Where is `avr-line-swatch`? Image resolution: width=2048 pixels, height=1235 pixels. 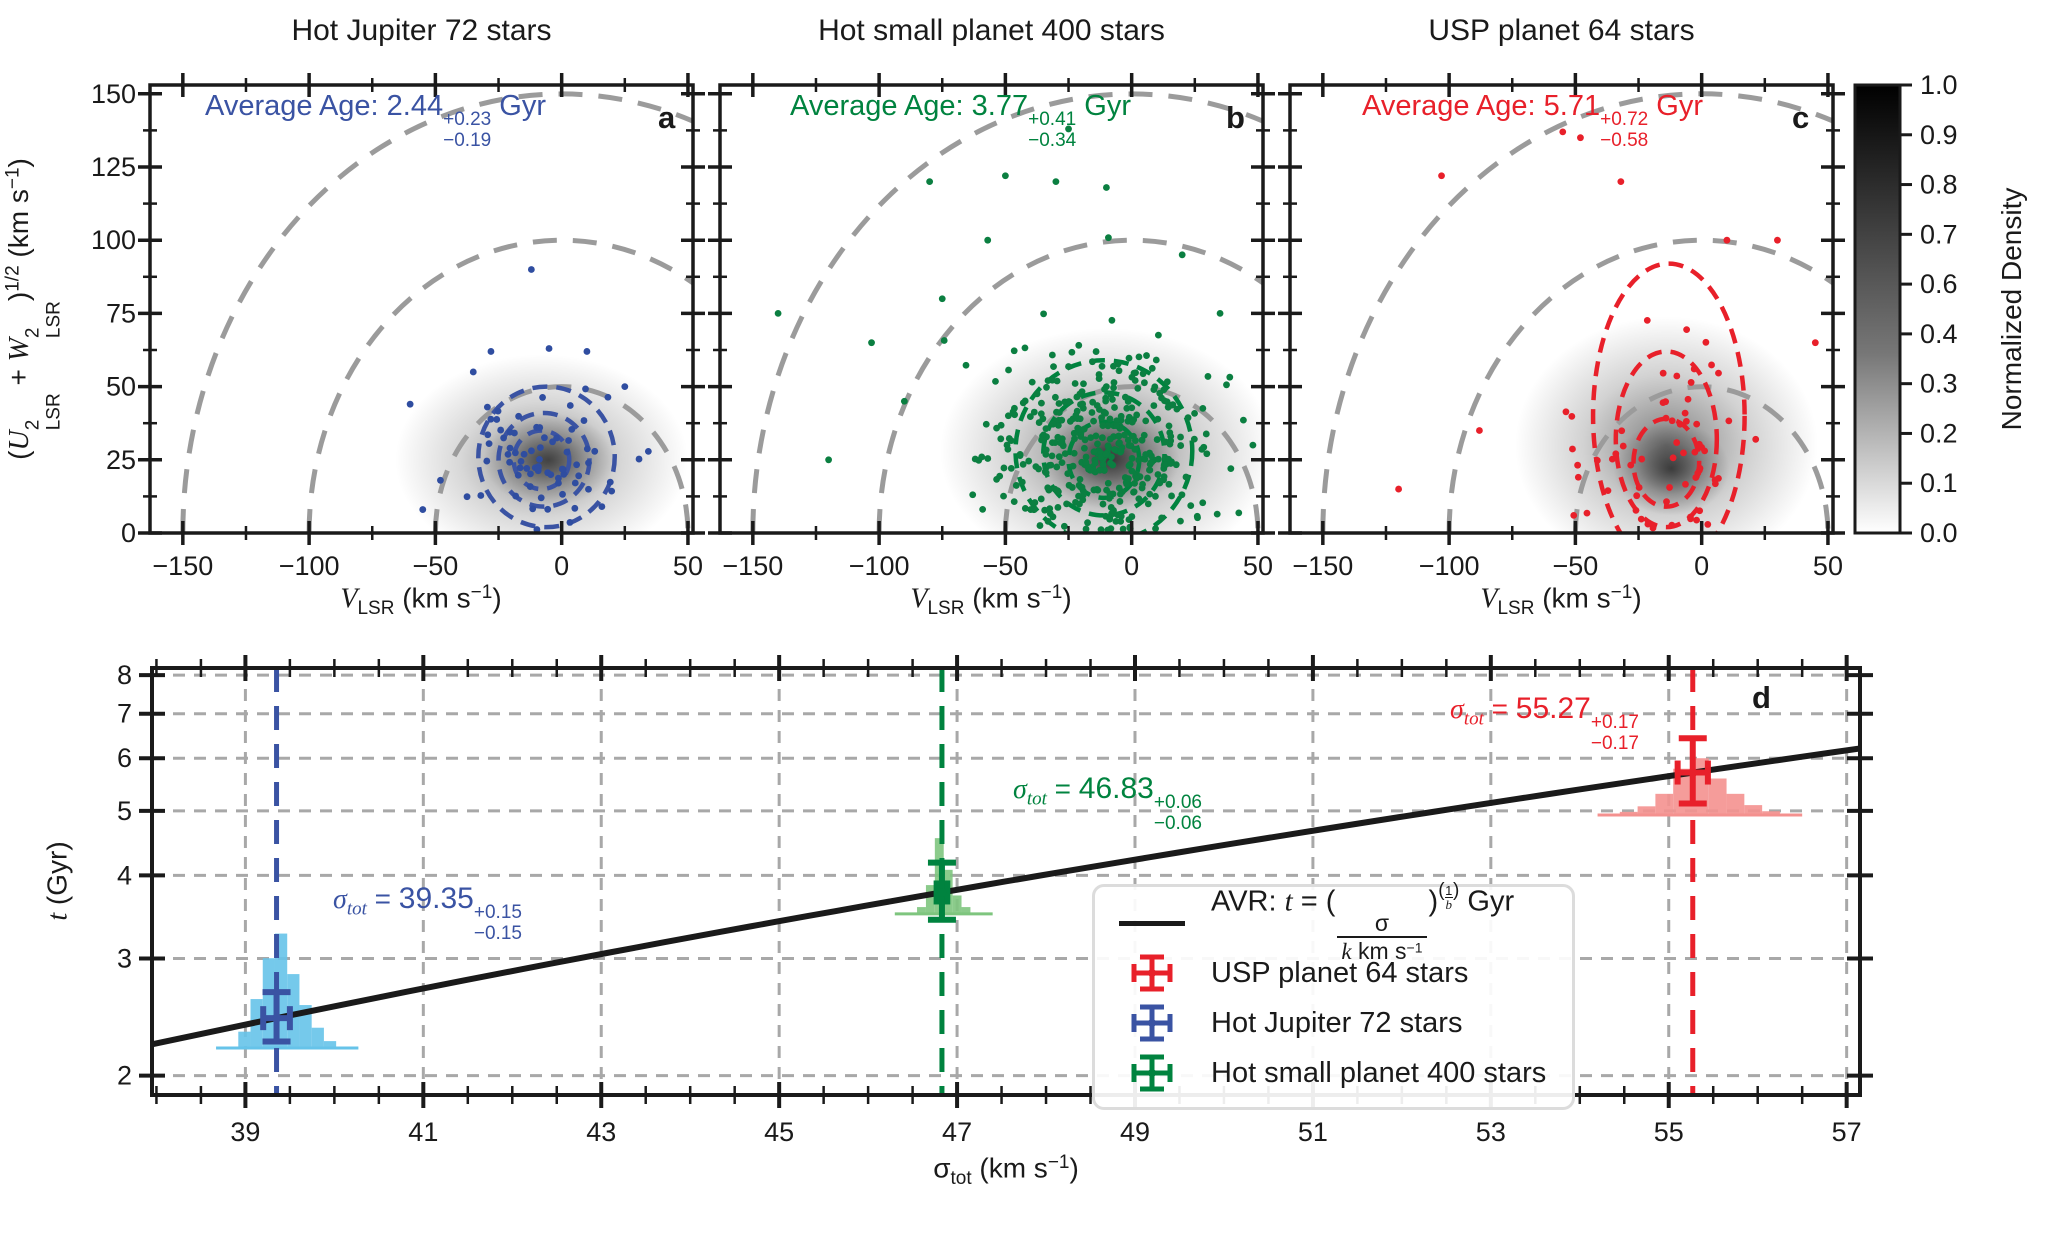 avr-line-swatch is located at coordinates (1152, 923).